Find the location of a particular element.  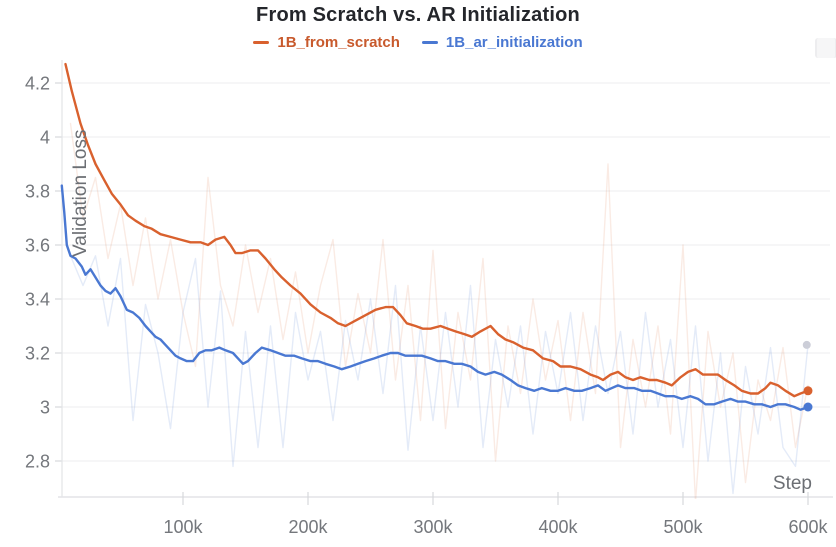

x-tick-label: 500k is located at coordinates (683, 527).